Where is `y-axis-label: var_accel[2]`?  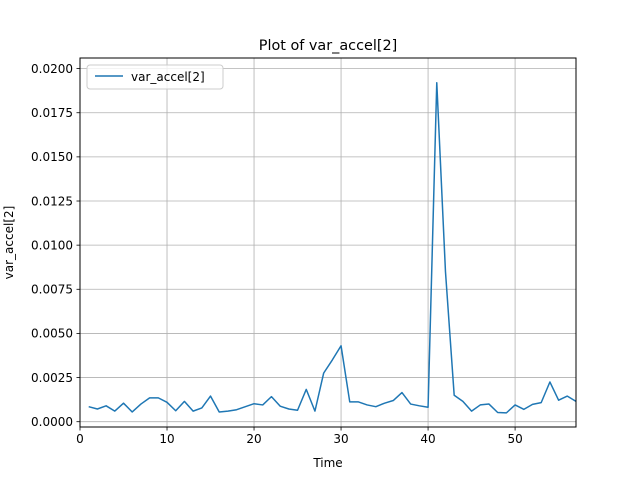 y-axis-label: var_accel[2] is located at coordinates (9, 243).